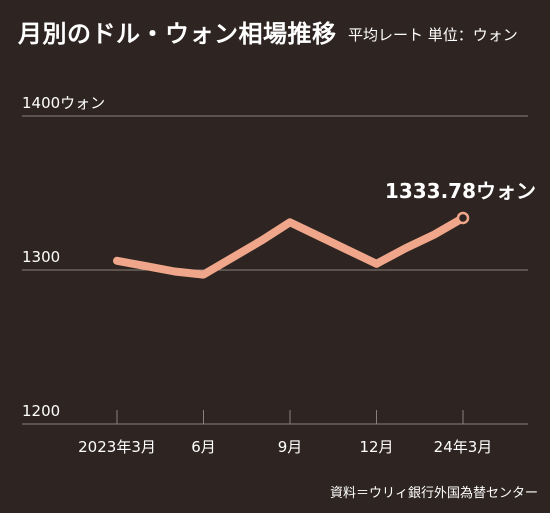 Image resolution: width=550 pixels, height=513 pixels. What do you see at coordinates (376, 447) in the screenshot?
I see `x-tick-label: 12月` at bounding box center [376, 447].